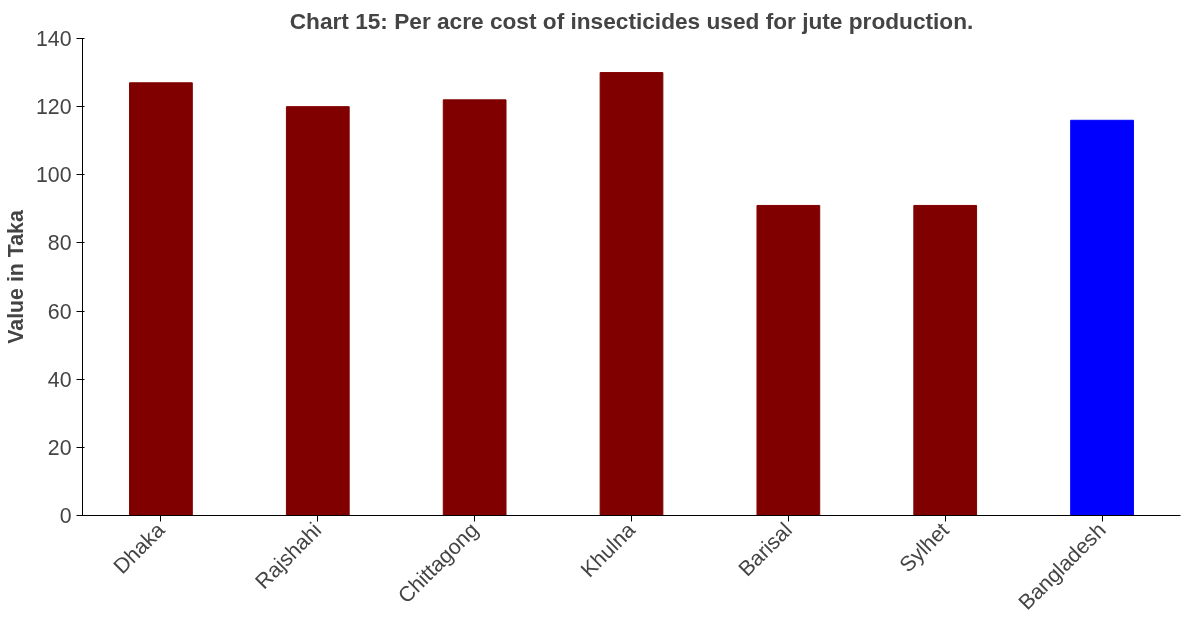 This screenshot has width=1193, height=634. I want to click on y-tick-label: 40, so click(59, 379).